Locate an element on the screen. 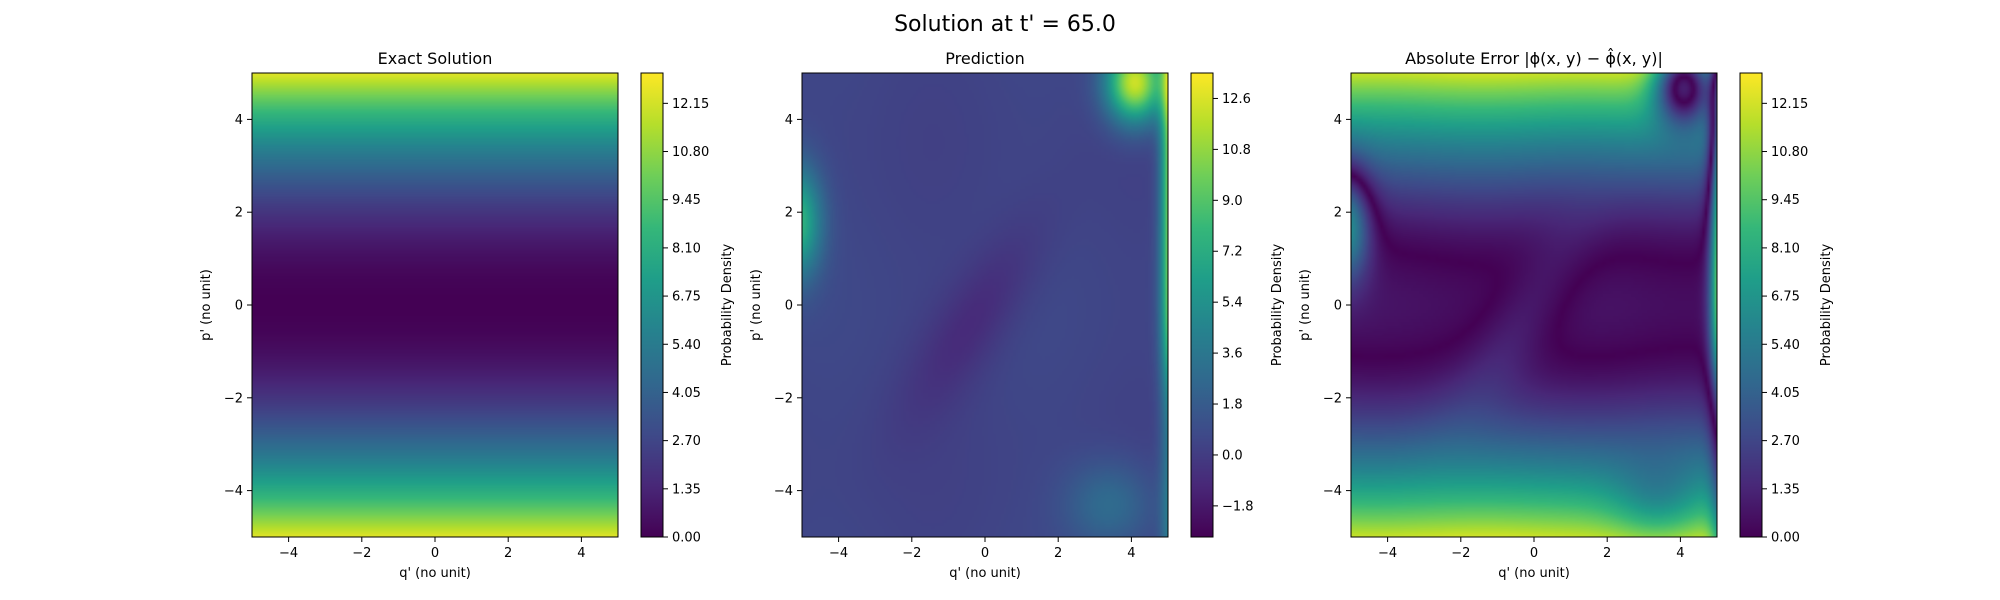  colorbar-tick-label: 1.8 is located at coordinates (1232, 405).